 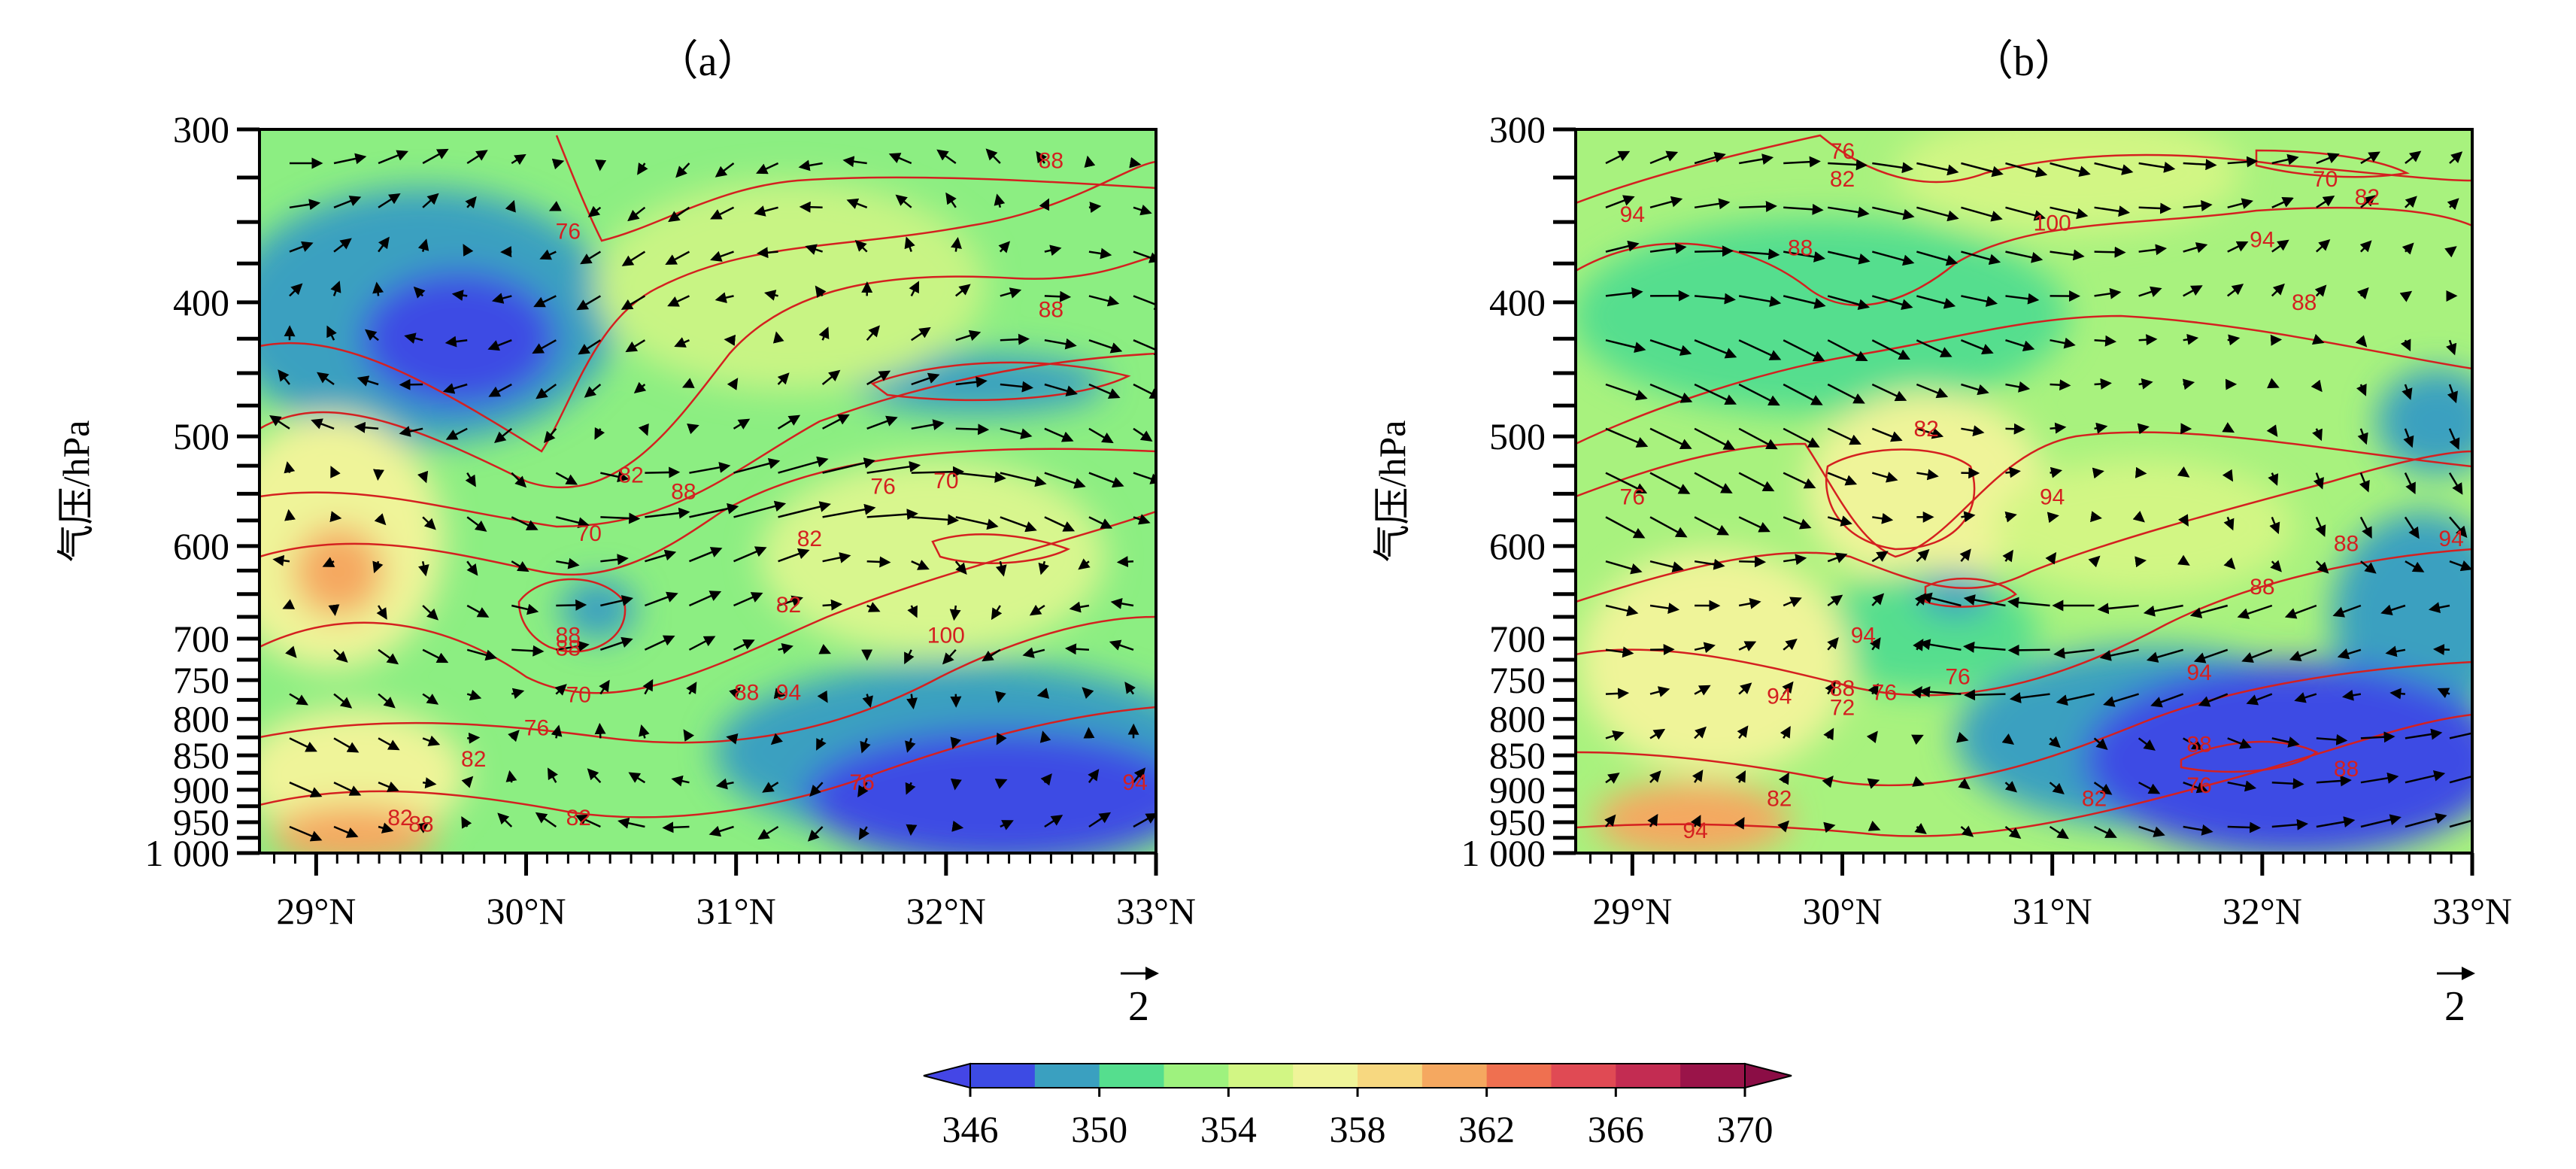 What do you see at coordinates (1768, 1075) in the screenshot?
I see `colorbar-extend-high` at bounding box center [1768, 1075].